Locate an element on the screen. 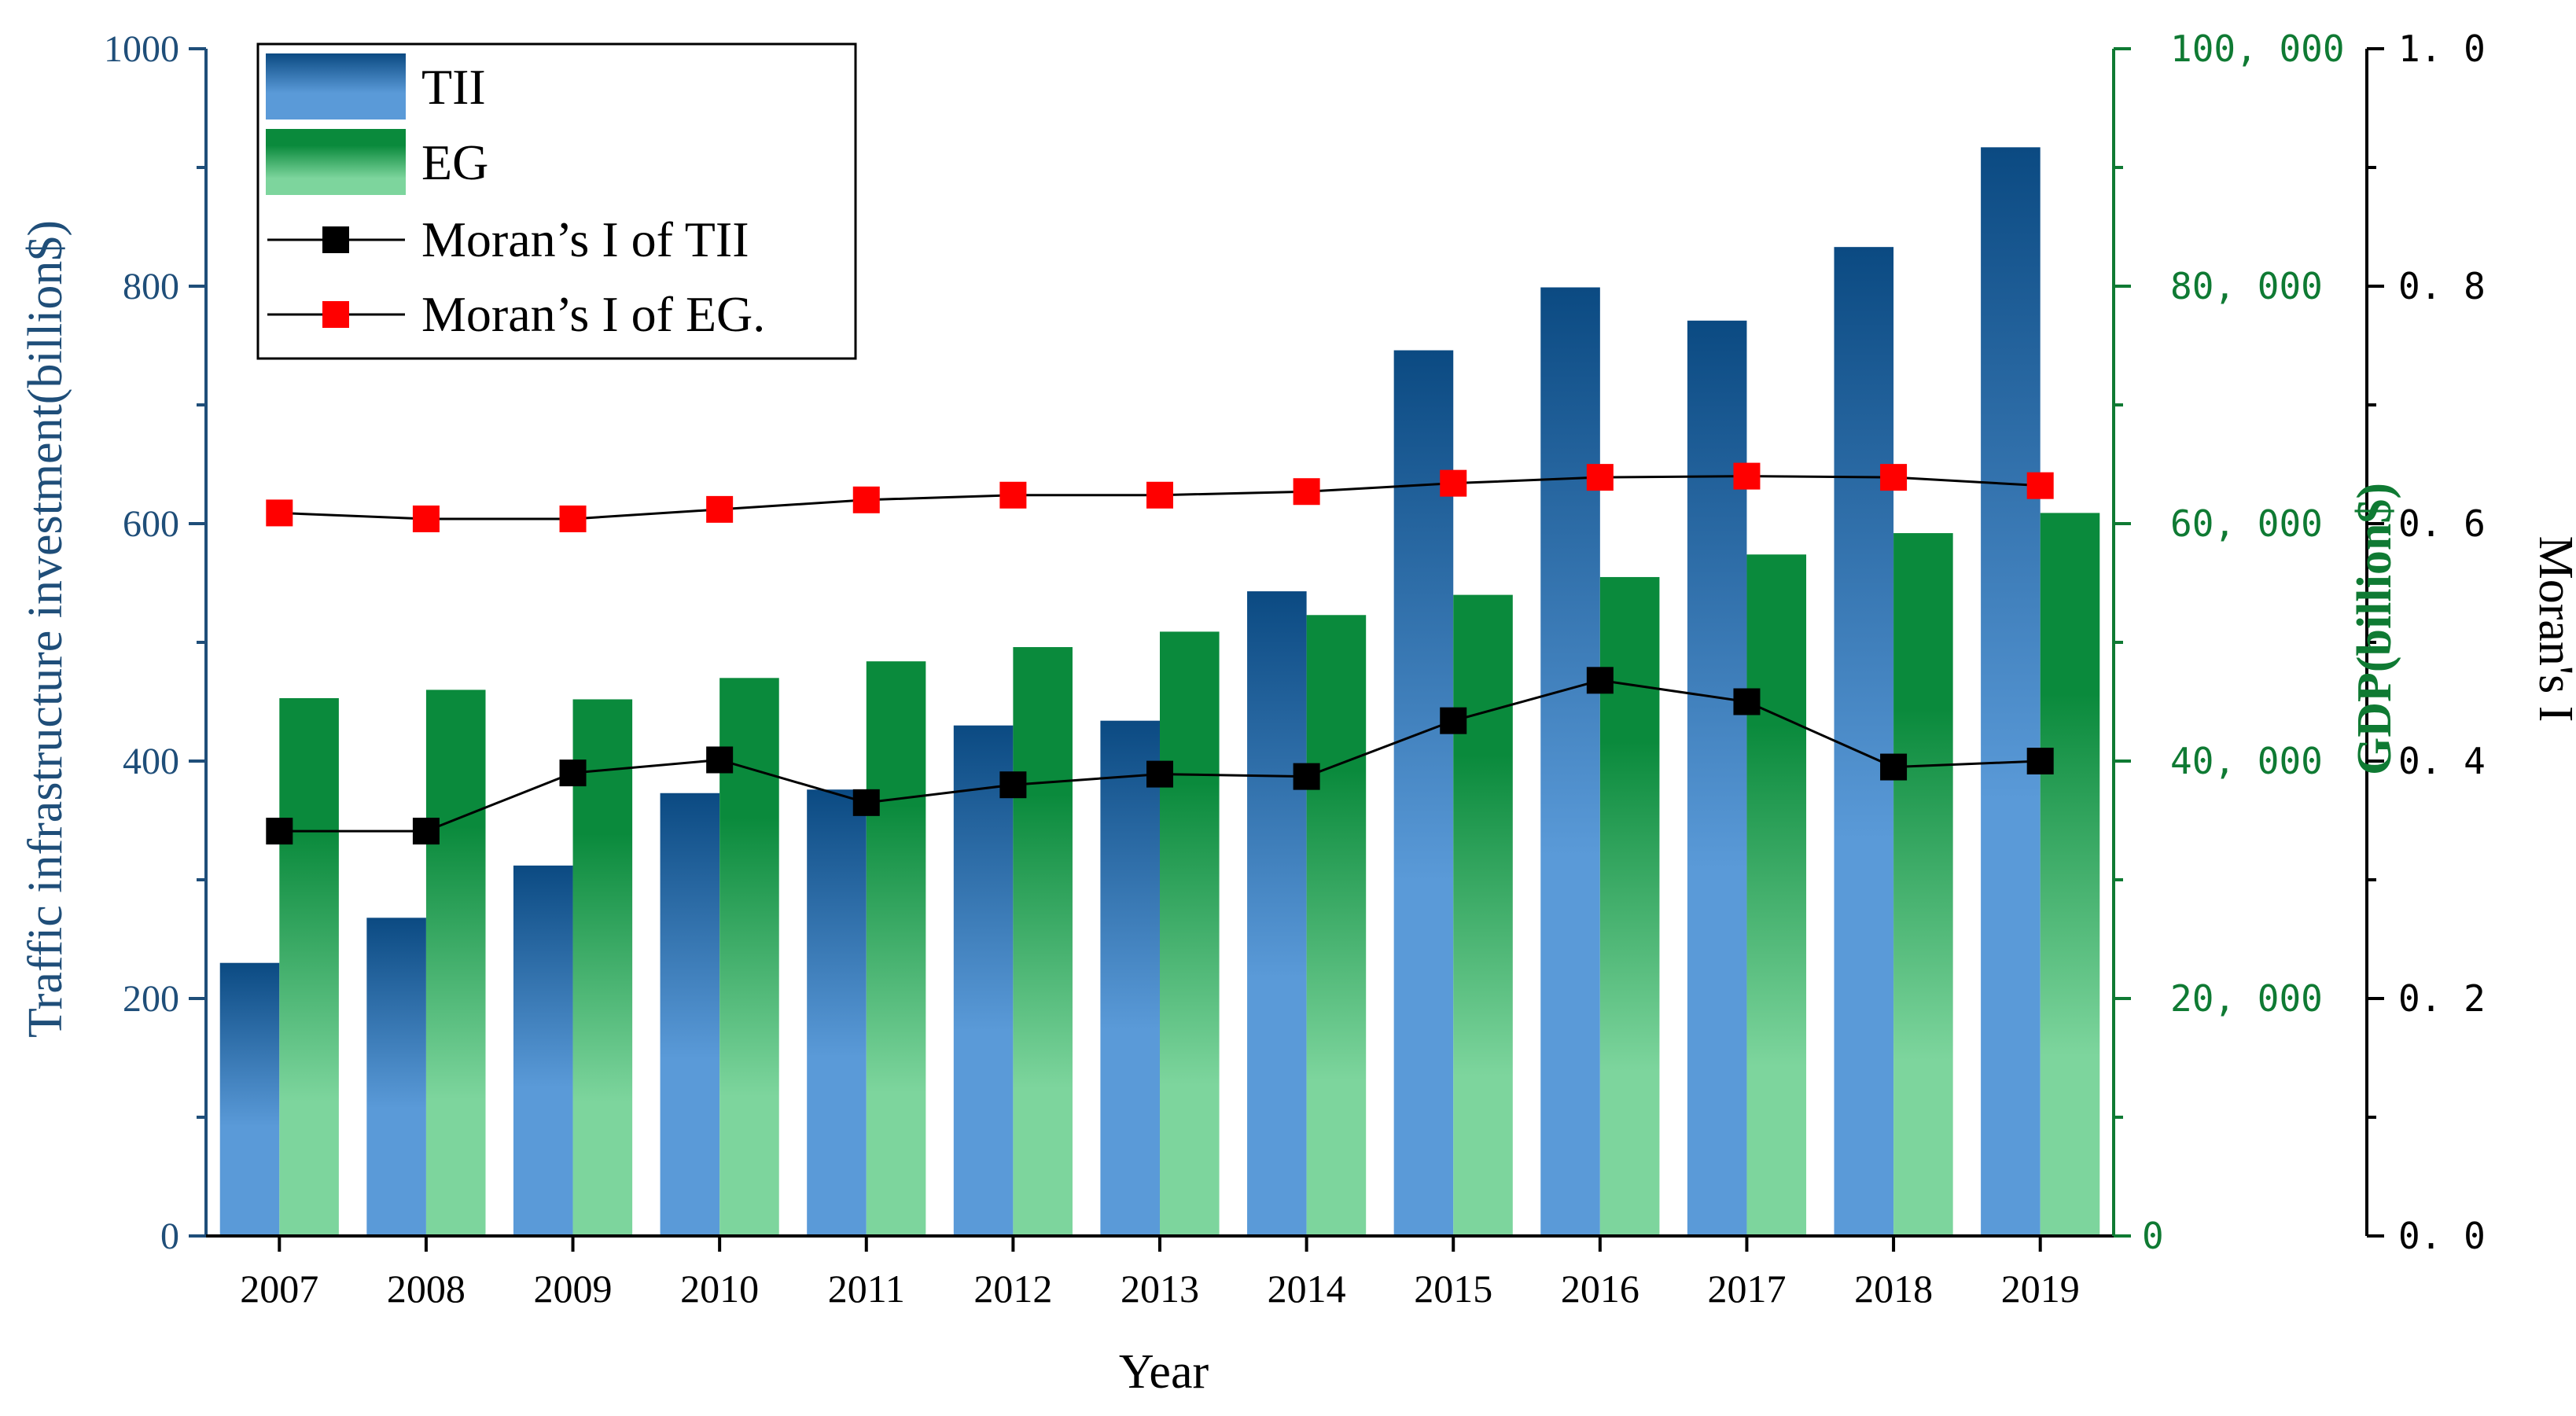 The width and height of the screenshot is (2576, 1416). moran-tick-label-2: 0. 4 is located at coordinates (2442, 761).